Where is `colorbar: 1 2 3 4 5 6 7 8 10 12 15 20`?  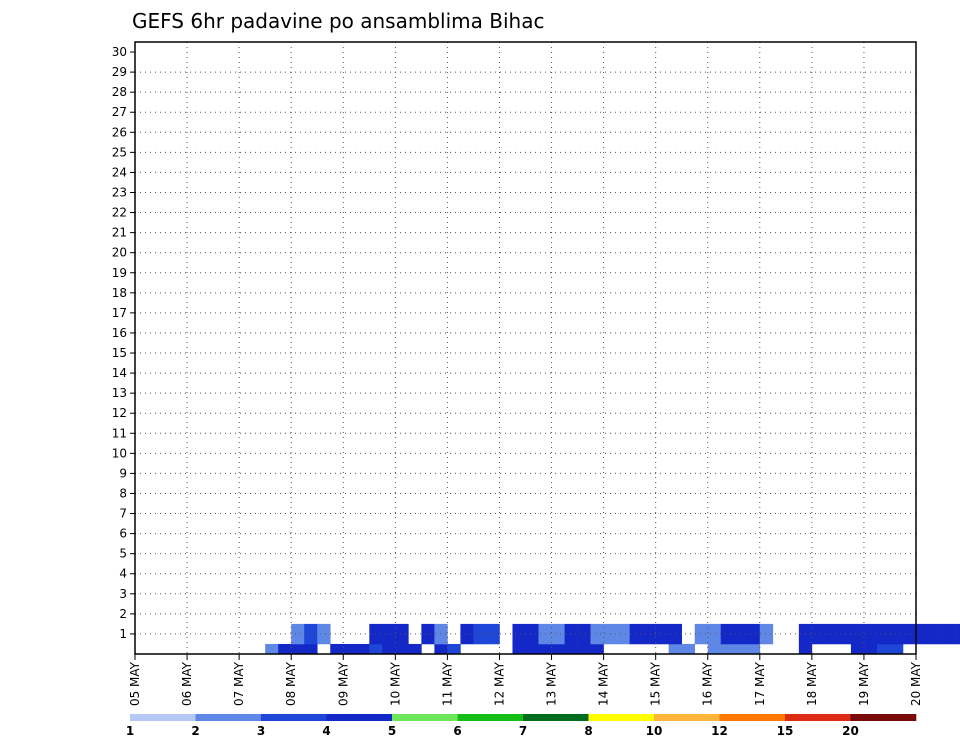
colorbar: 1 2 3 4 5 6 7 8 10 12 15 20 is located at coordinates (521, 726).